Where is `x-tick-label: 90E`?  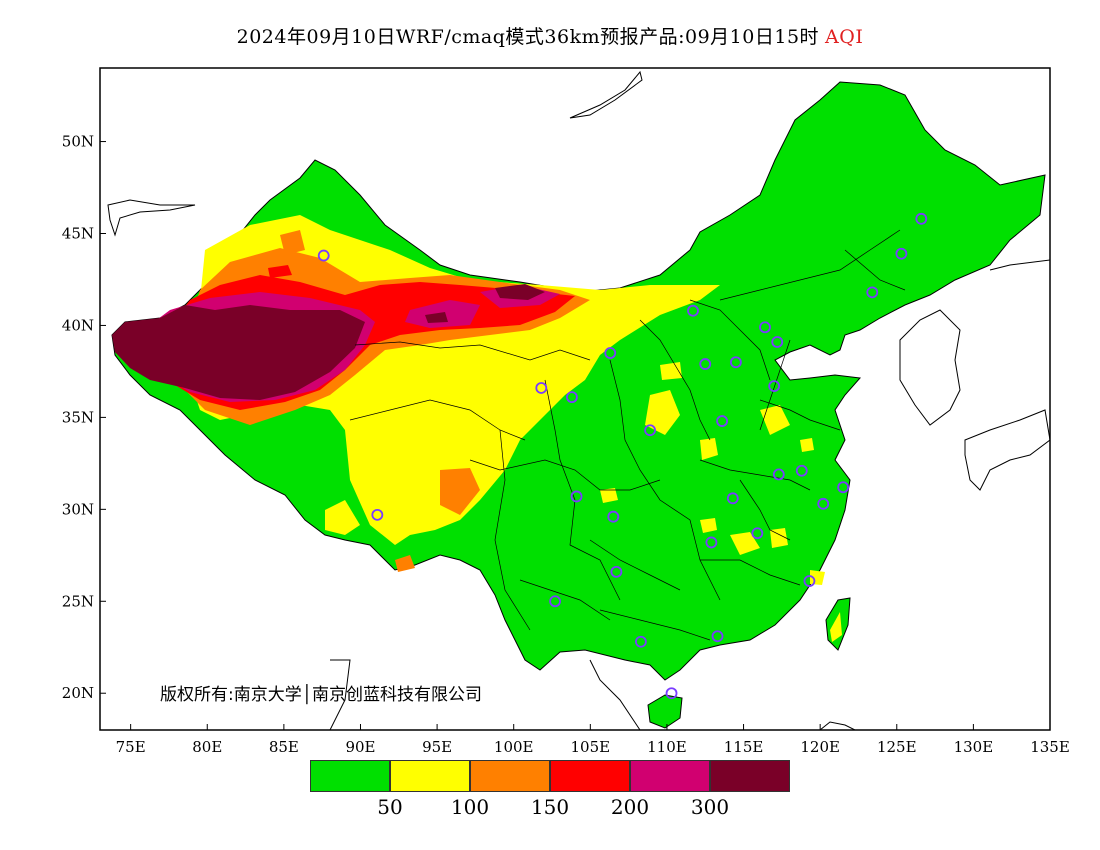
x-tick-label: 90E is located at coordinates (360, 747).